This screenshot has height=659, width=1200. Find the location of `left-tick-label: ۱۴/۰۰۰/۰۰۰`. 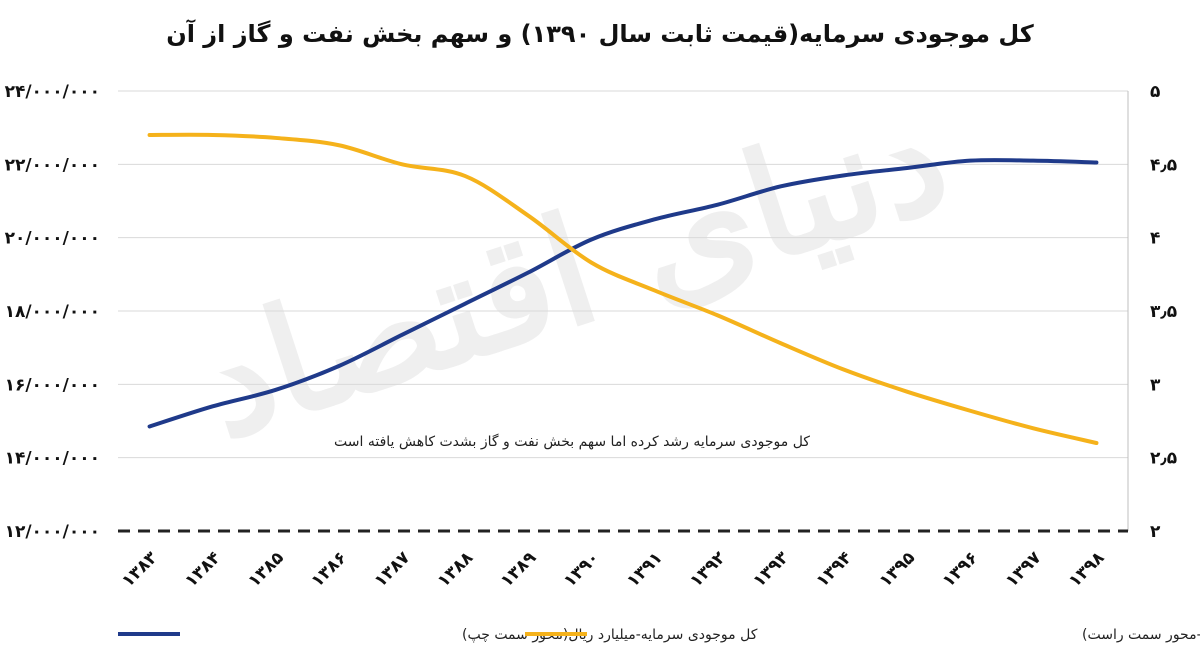

left-tick-label: ۱۴/۰۰۰/۰۰۰ is located at coordinates (52, 459).